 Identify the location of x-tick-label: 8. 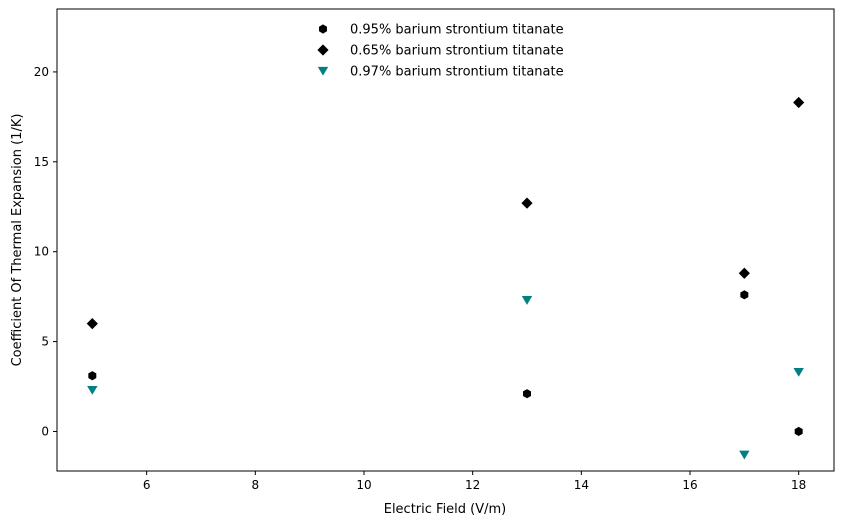
(256, 485).